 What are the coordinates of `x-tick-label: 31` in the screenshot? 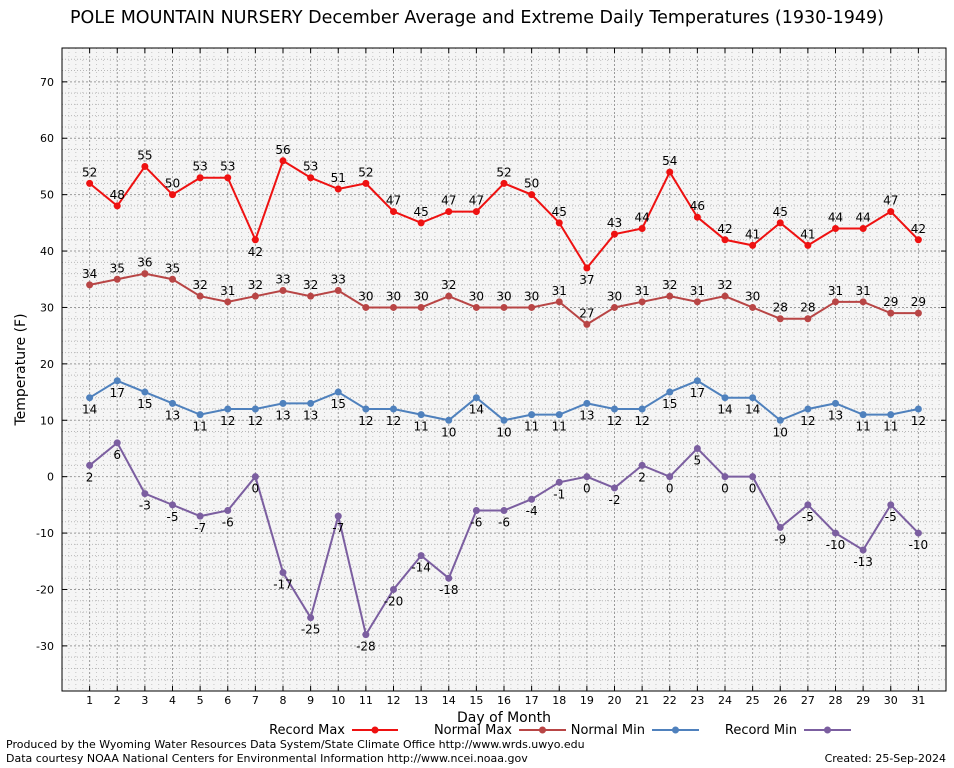 It's located at (918, 700).